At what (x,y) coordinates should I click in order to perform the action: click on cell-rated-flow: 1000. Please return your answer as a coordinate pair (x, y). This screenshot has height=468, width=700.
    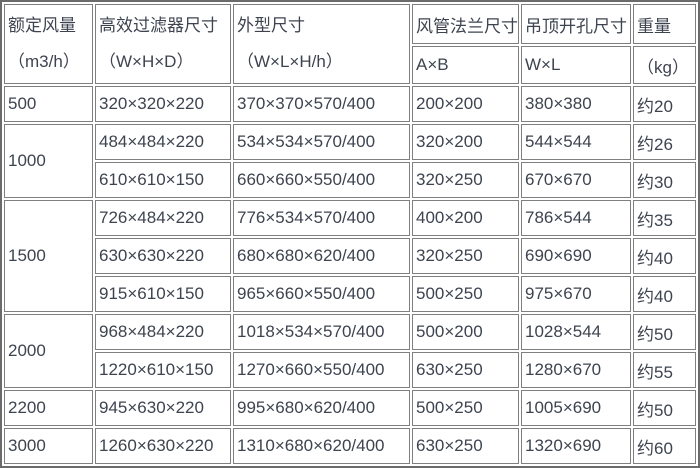
    Looking at the image, I should click on (48, 161).